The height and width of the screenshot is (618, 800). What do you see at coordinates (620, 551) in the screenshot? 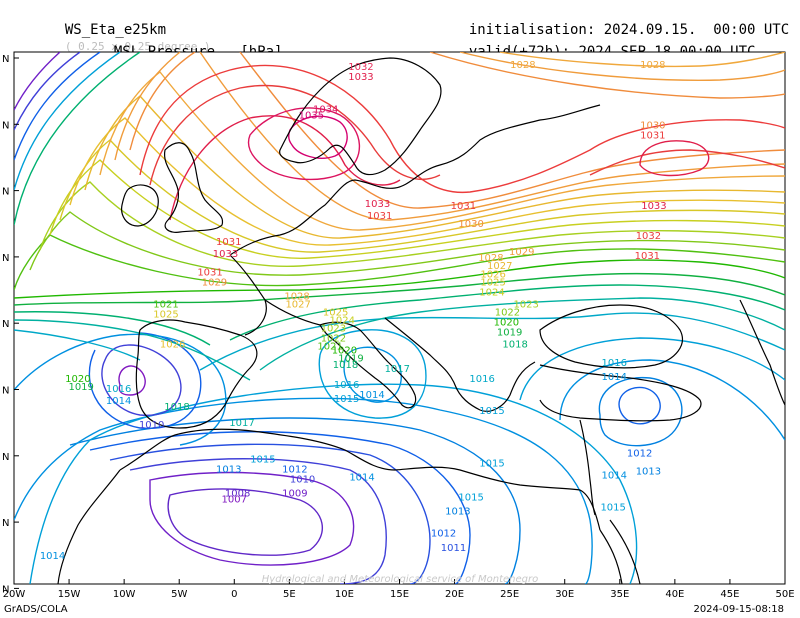
I see `coast-red-sea` at bounding box center [620, 551].